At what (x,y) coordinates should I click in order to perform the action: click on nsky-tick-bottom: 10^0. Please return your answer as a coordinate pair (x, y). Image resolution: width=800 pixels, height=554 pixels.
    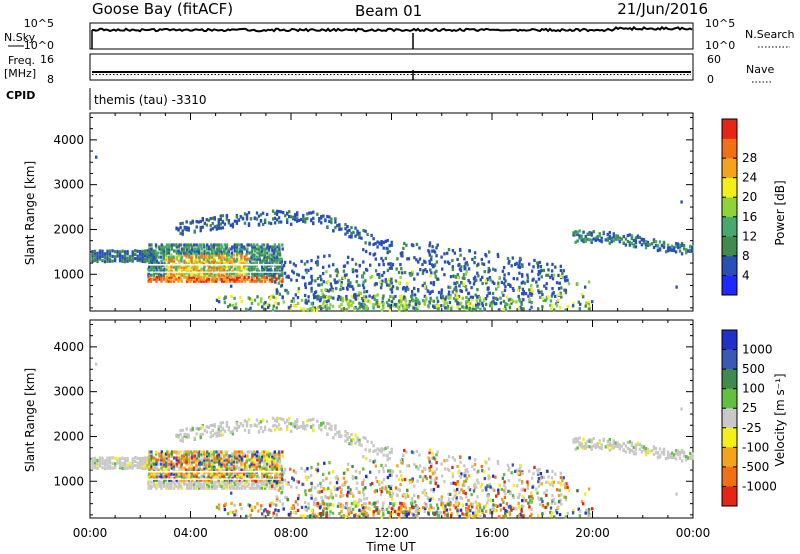
    Looking at the image, I should click on (39, 45).